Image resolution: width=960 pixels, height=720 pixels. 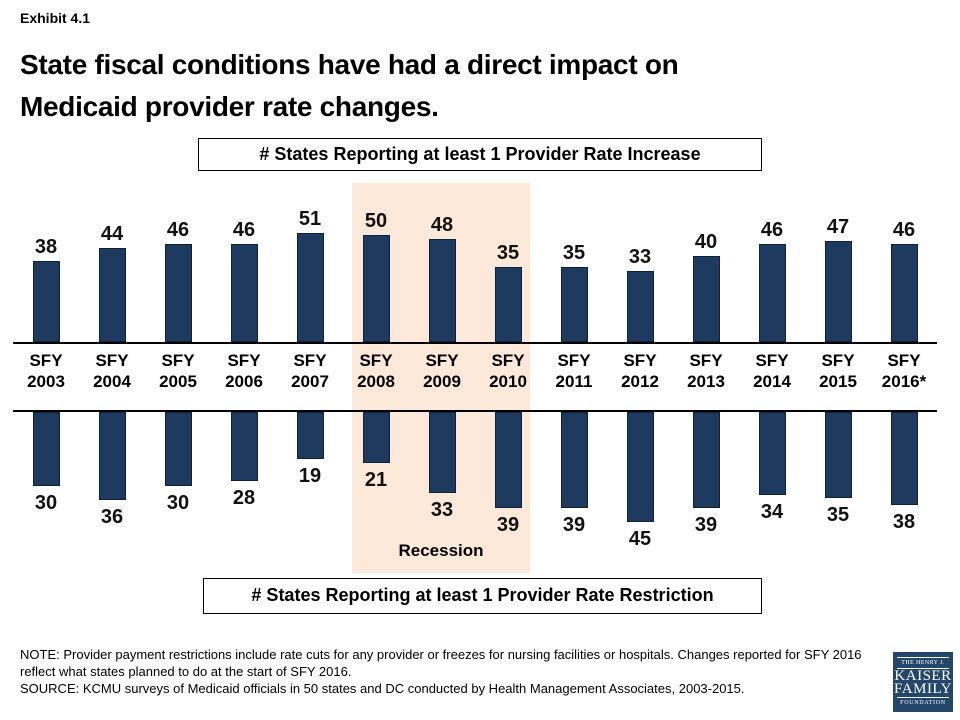 What do you see at coordinates (574, 371) in the screenshot?
I see `category-label: SFY 2011` at bounding box center [574, 371].